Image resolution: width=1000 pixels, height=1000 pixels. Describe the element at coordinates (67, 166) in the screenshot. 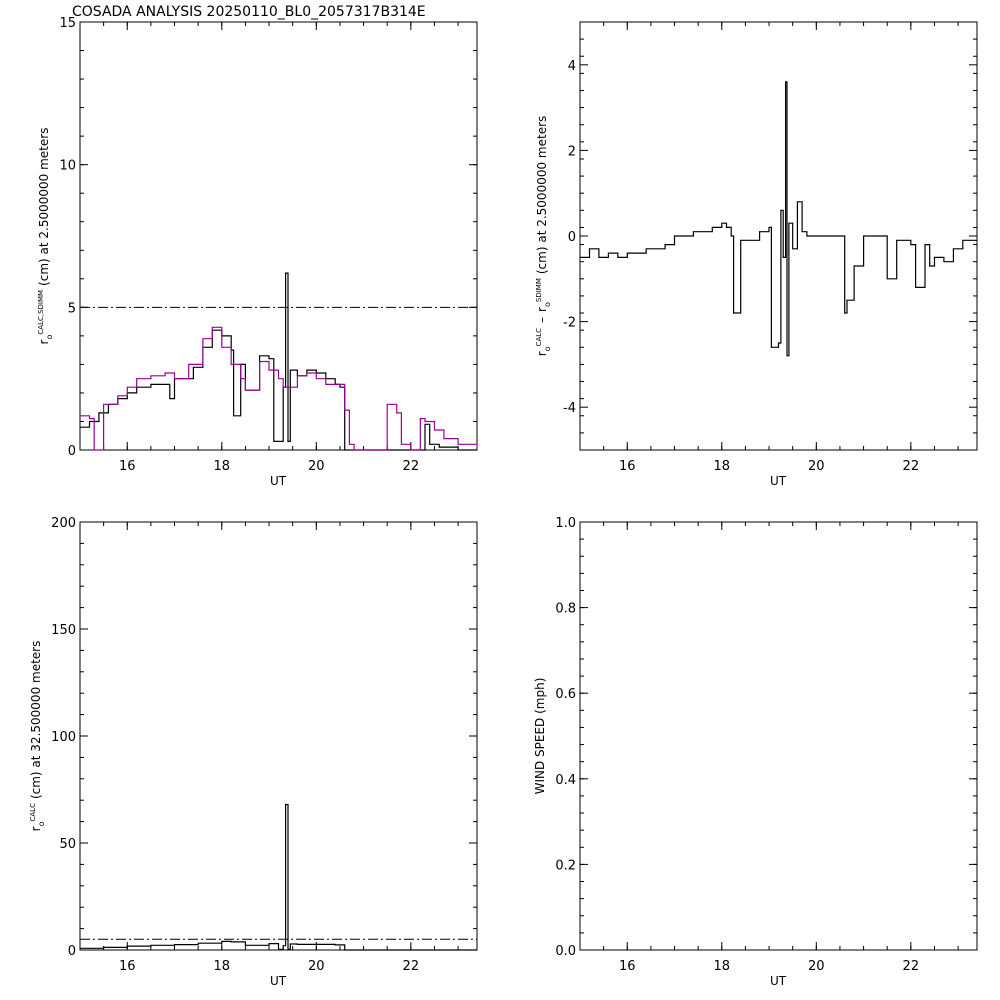

I see `y-tick-label: 10` at that location.